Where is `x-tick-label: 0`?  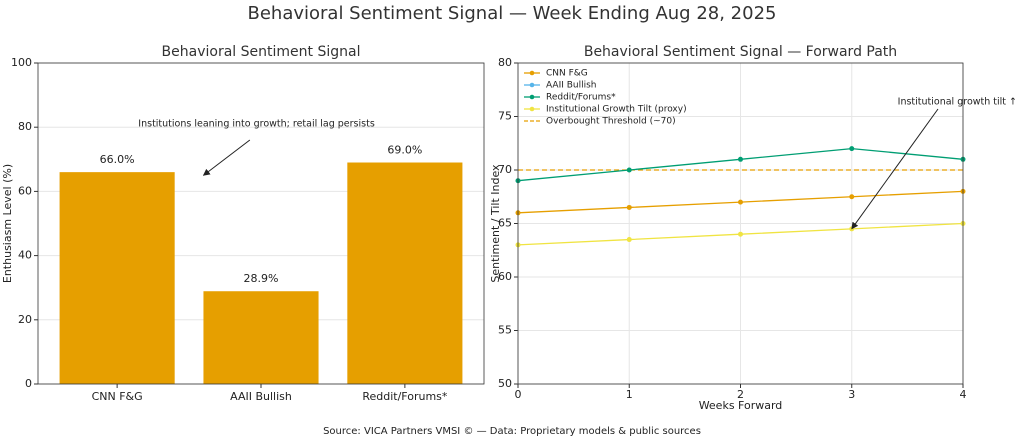 x-tick-label: 0 is located at coordinates (518, 394).